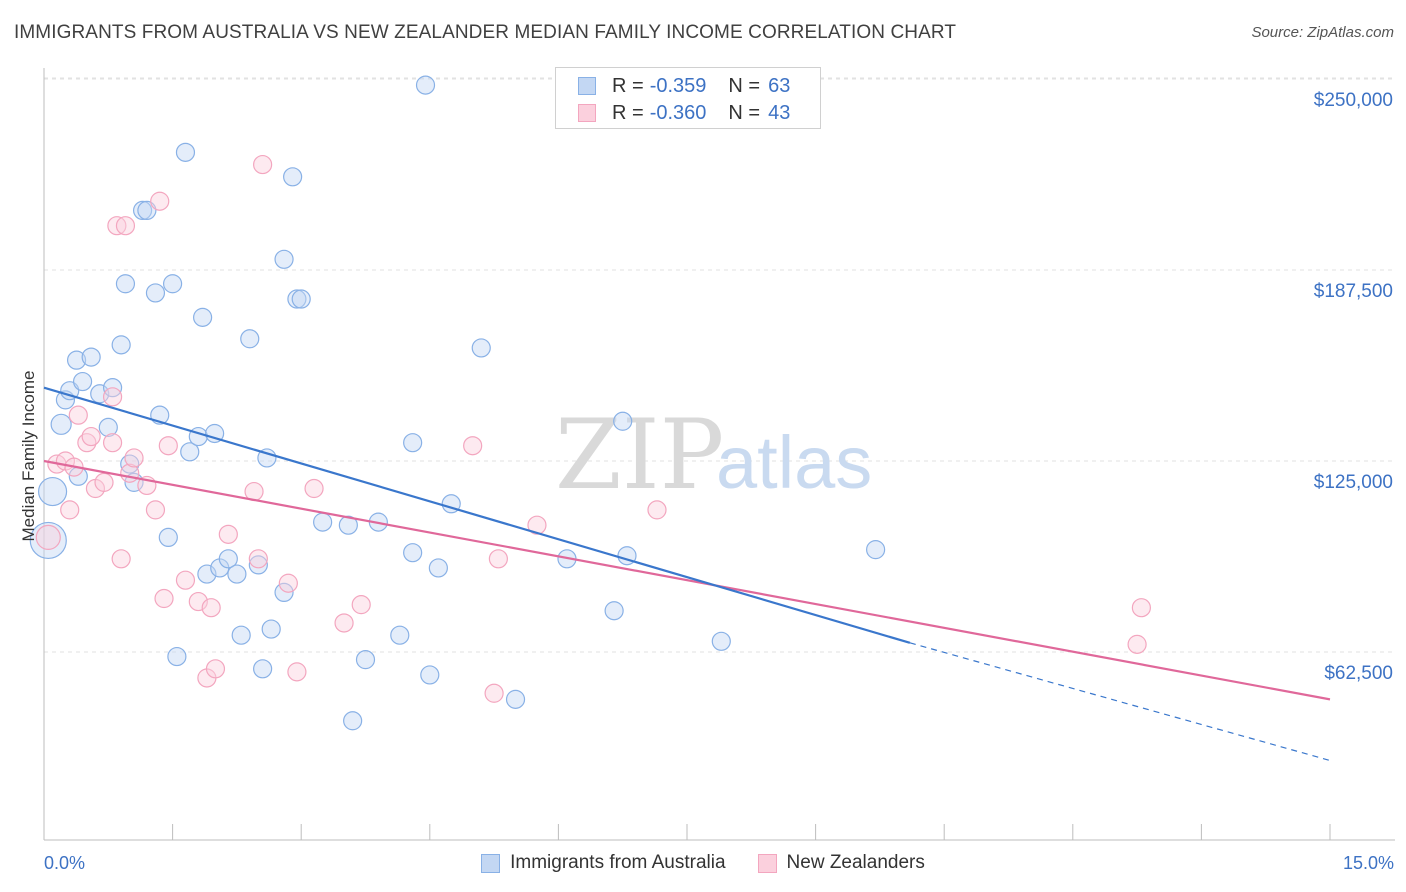 The height and width of the screenshot is (892, 1406). I want to click on x-tick-label-1: 15.0%, so click(1368, 863).